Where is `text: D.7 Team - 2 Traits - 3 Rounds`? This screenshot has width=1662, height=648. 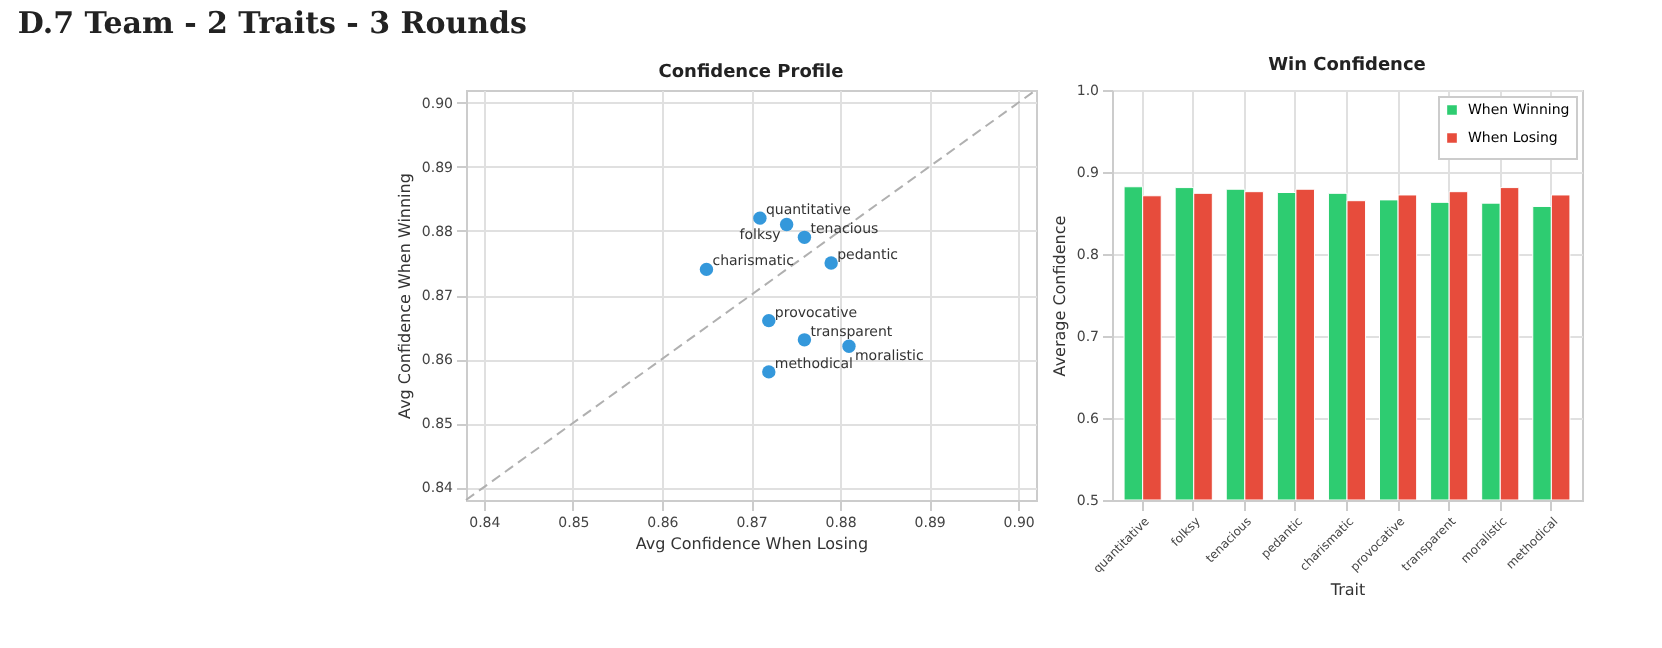 text: D.7 Team - 2 Traits - 3 Rounds is located at coordinates (272, 23).